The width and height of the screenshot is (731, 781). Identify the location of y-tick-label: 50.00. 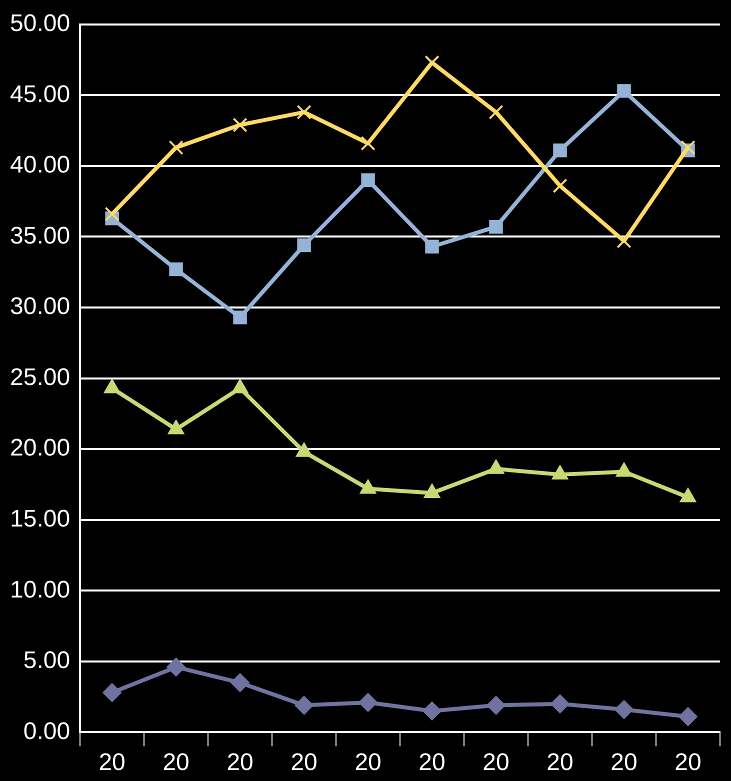
(40, 24).